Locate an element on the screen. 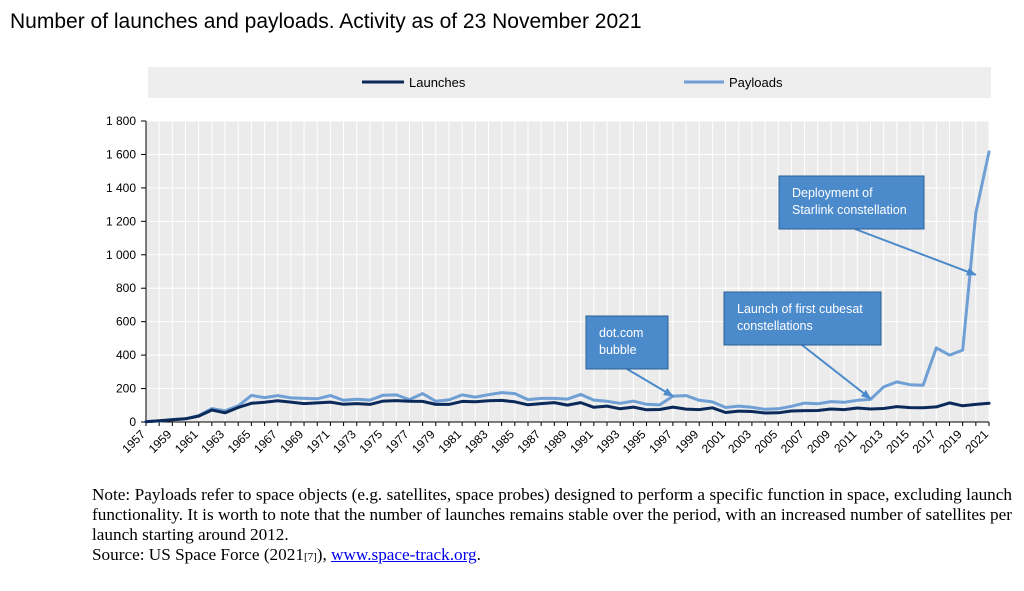  x-tick-label: 2021 is located at coordinates (976, 441).